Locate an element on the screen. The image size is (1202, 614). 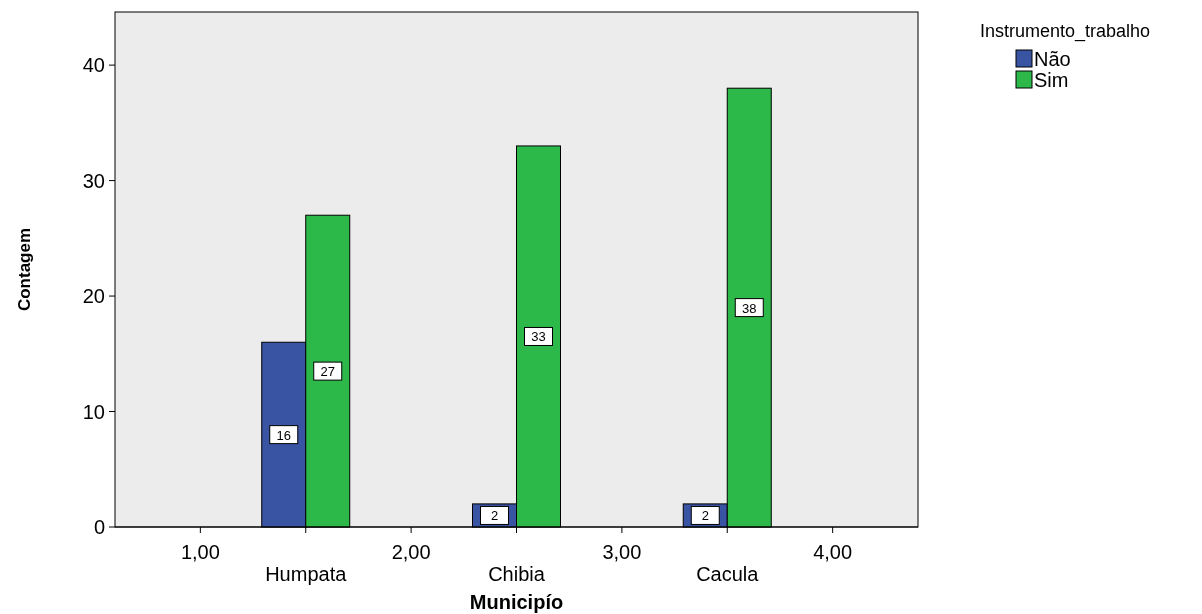
x-tick-label: 1,00 is located at coordinates (200, 552).